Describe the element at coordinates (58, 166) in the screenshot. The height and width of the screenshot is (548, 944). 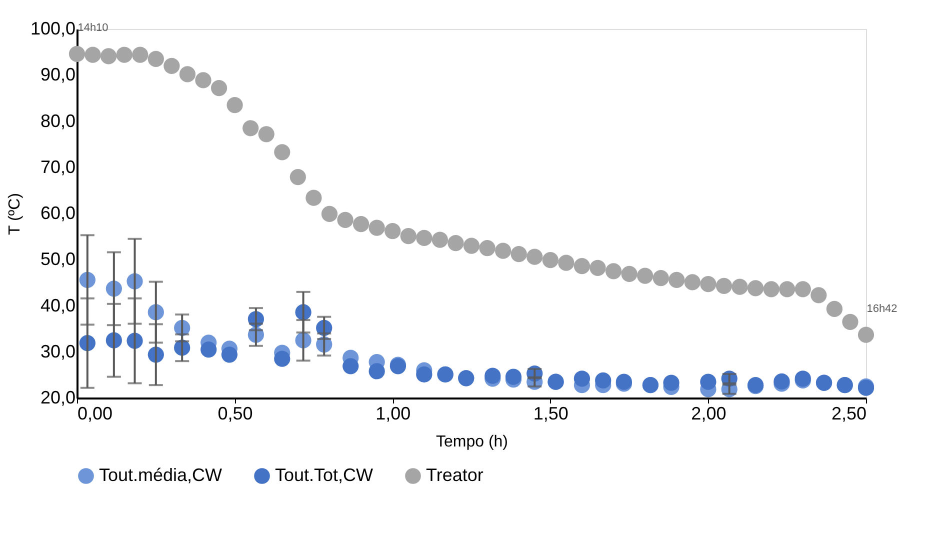
I see `y-tick-label: 70,0` at that location.